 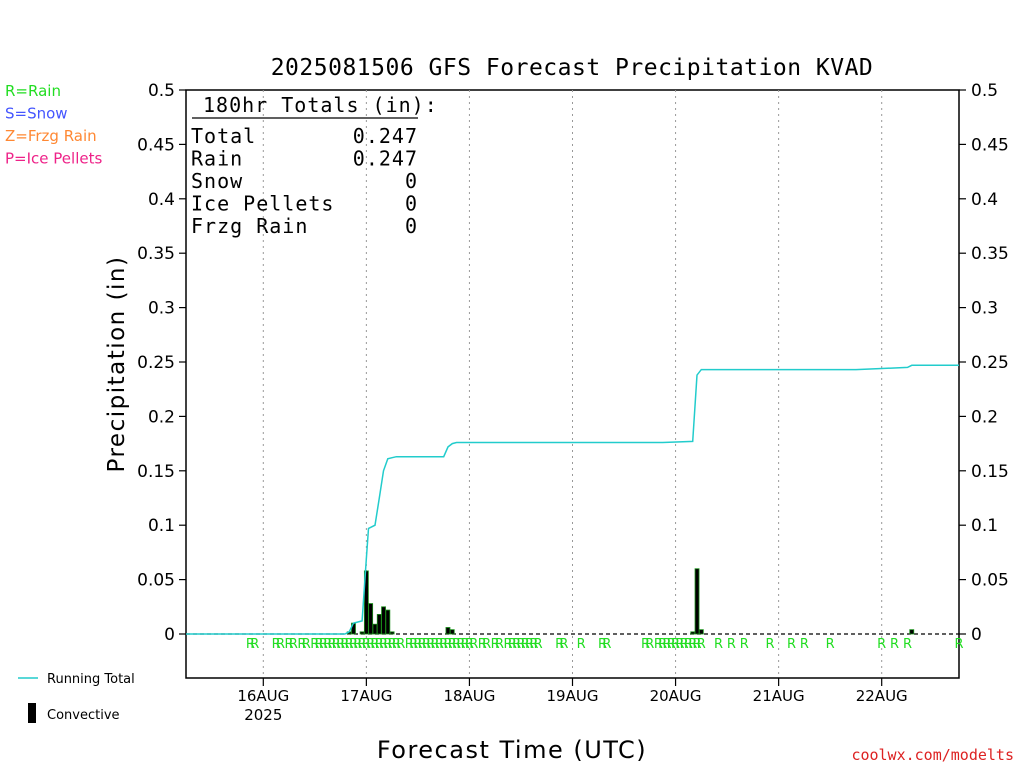 What do you see at coordinates (676, 696) in the screenshot?
I see `x-tick-label: 20AUG` at bounding box center [676, 696].